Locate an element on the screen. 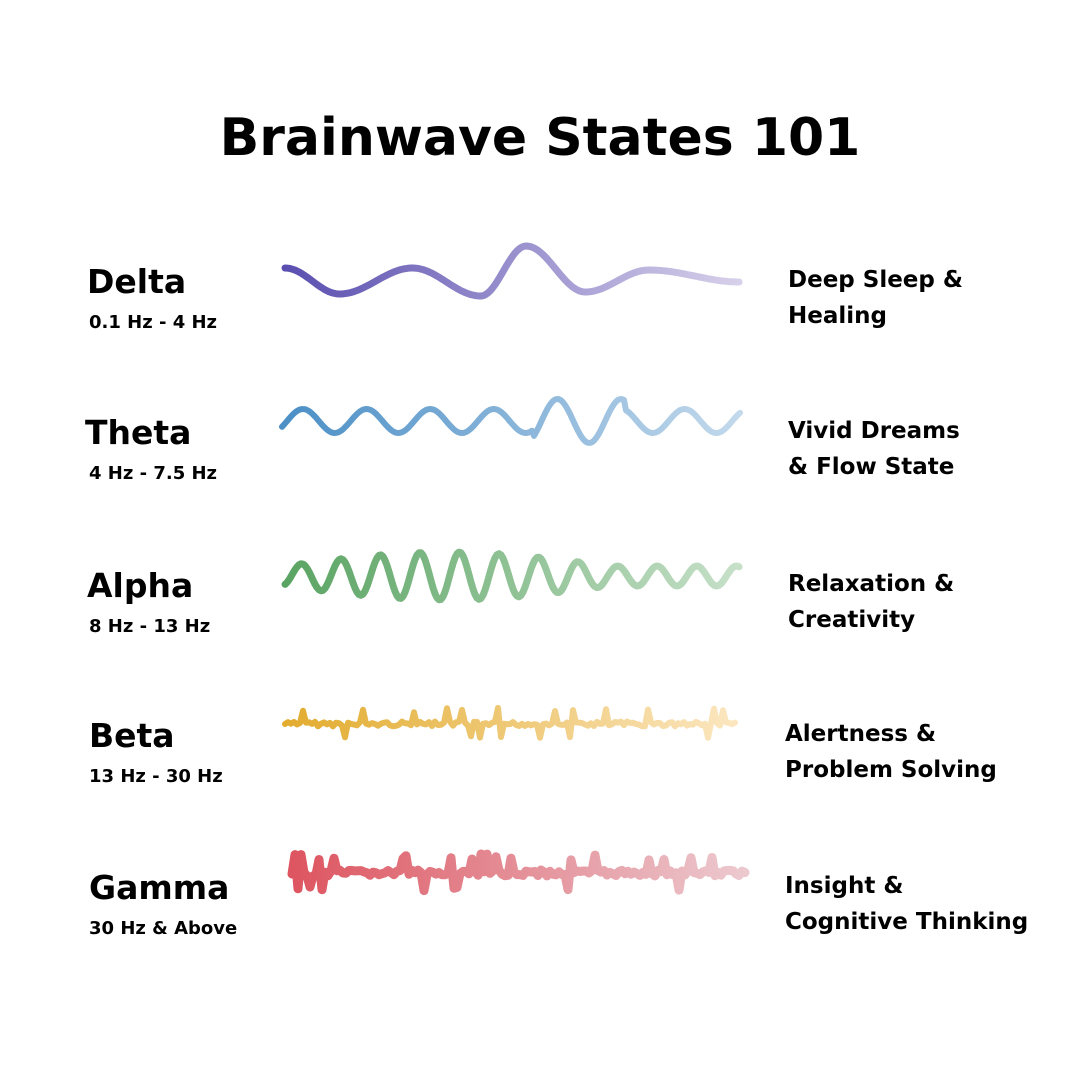  state-frequency-range: 0.1 Hz - 4 Hz is located at coordinates (153, 322).